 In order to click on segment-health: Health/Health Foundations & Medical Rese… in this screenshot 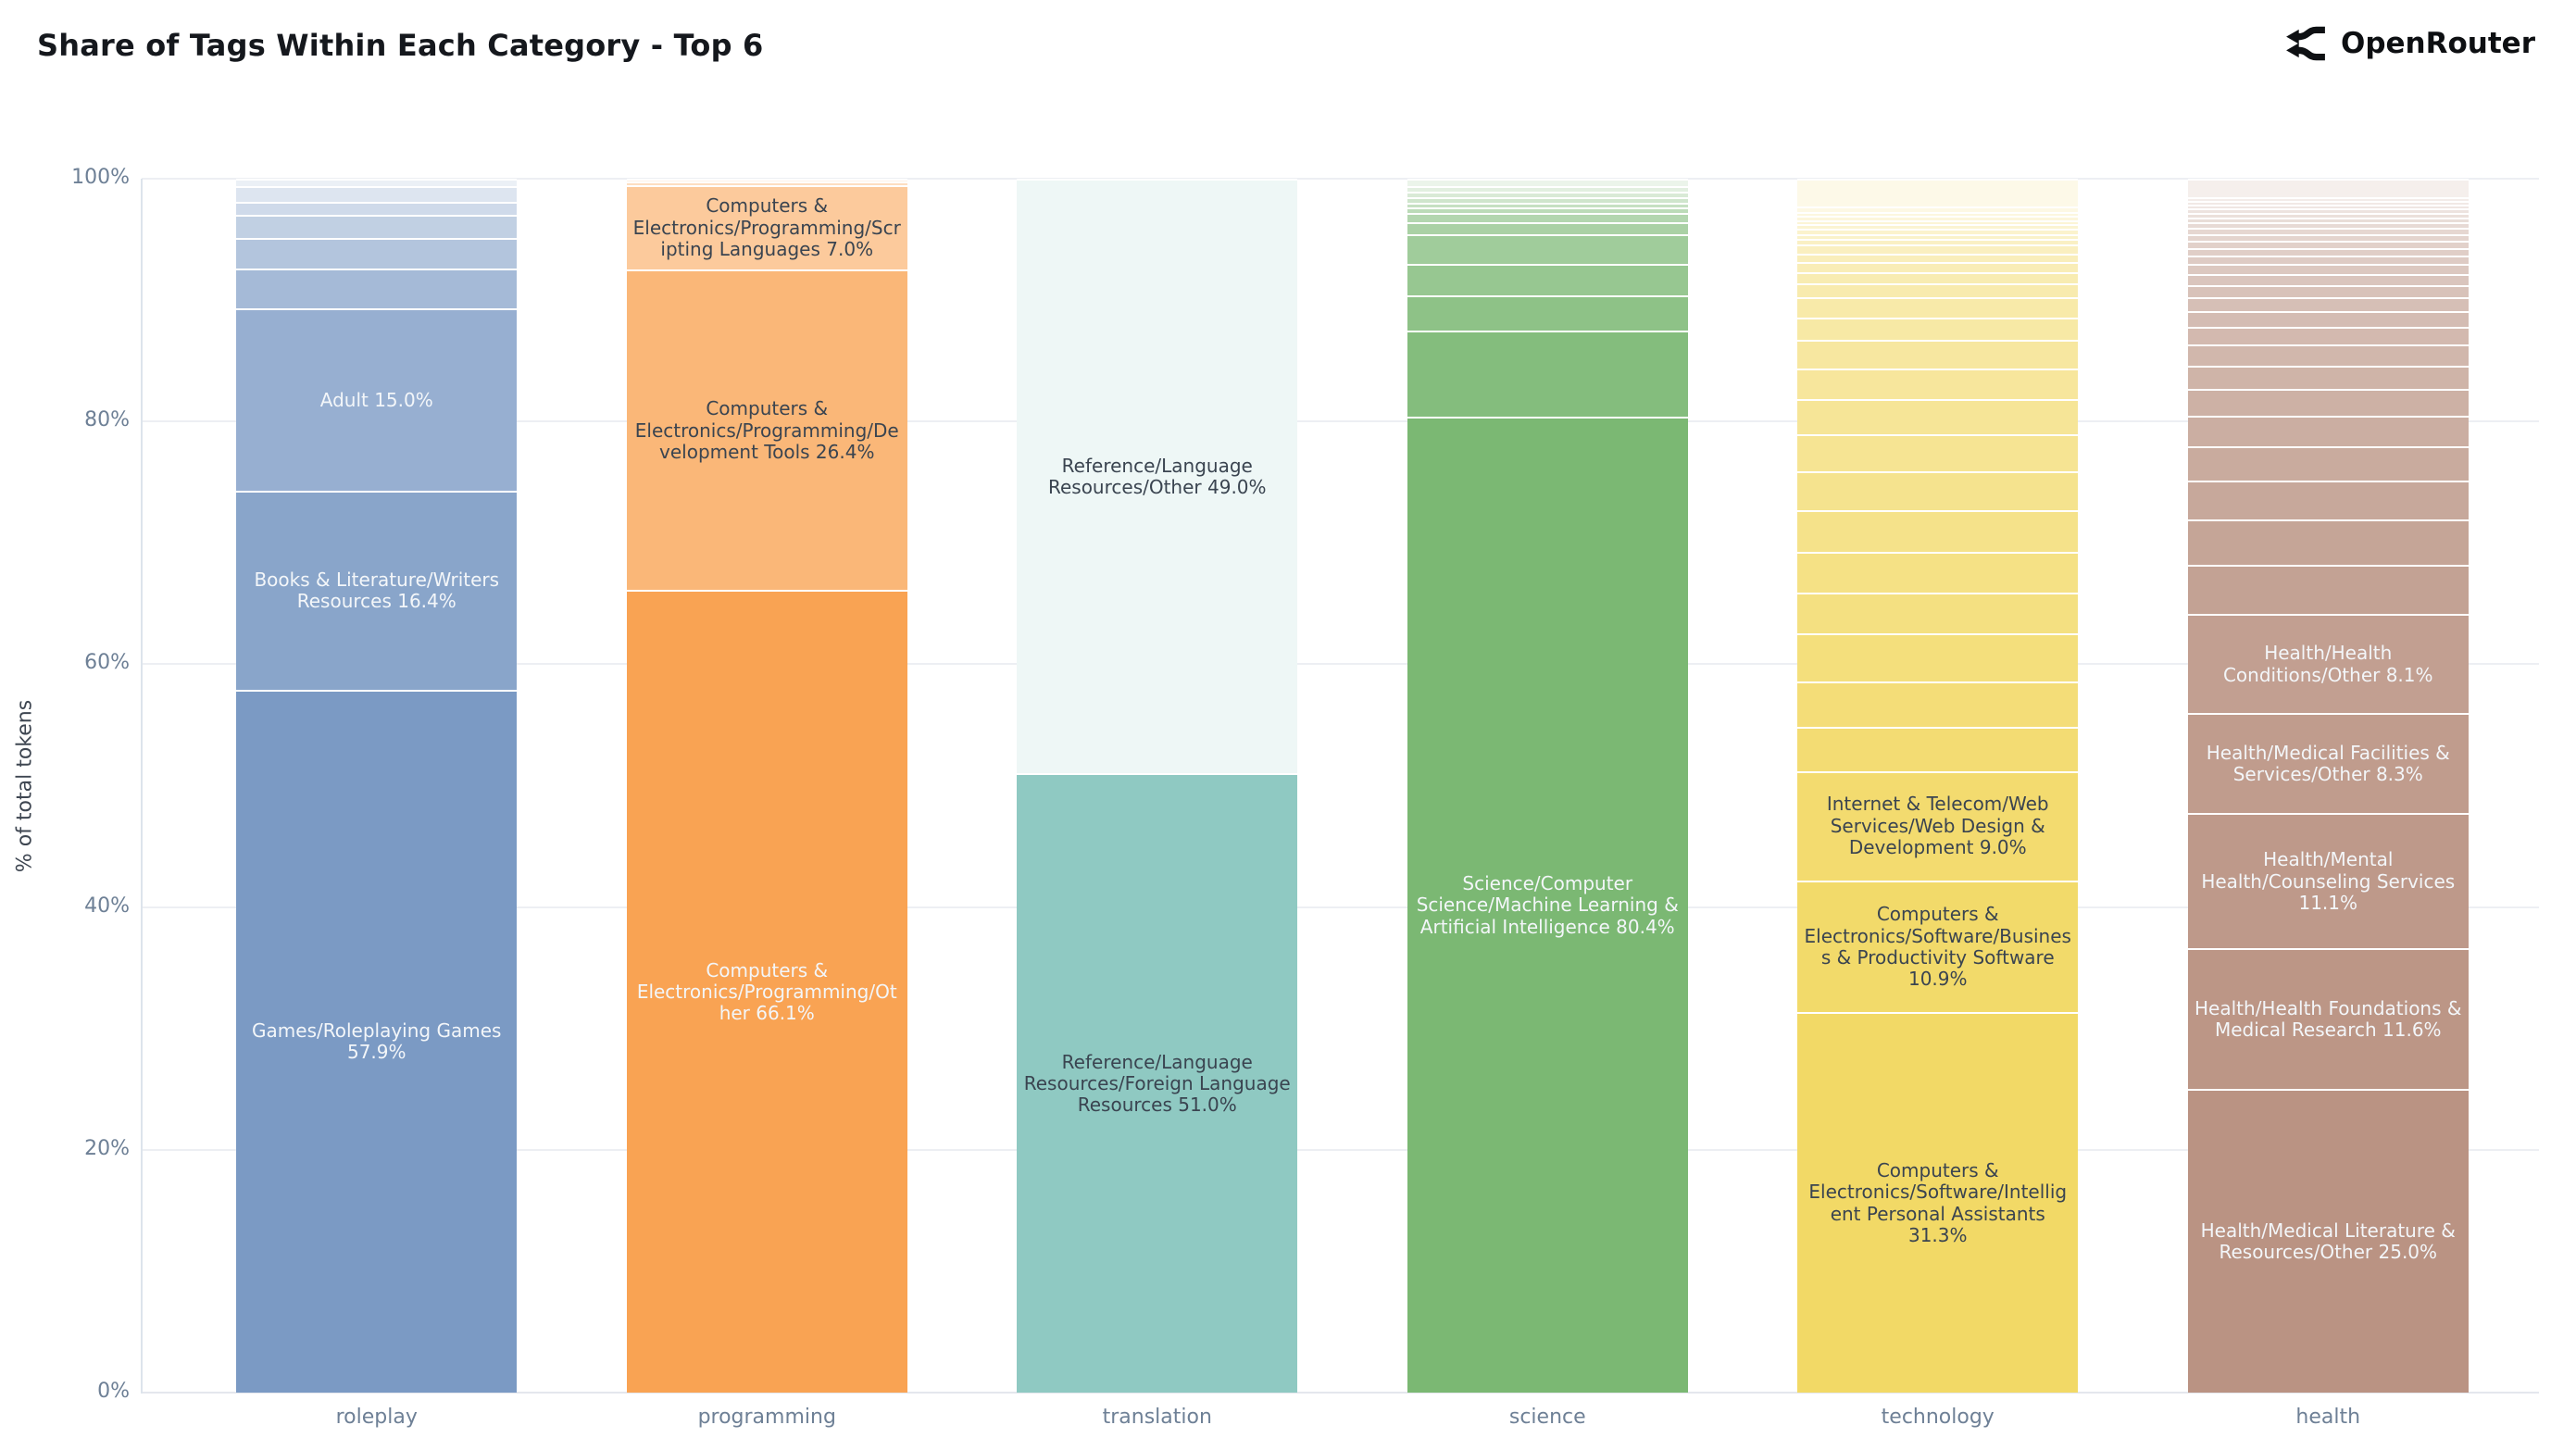, I will do `click(2328, 1018)`.